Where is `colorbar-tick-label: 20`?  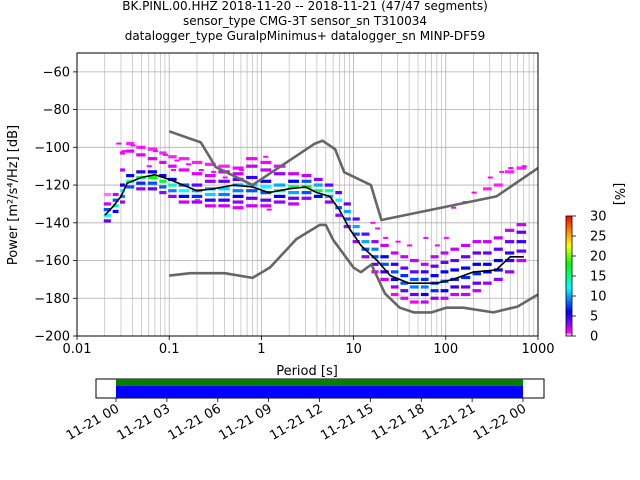 colorbar-tick-label: 20 is located at coordinates (598, 257).